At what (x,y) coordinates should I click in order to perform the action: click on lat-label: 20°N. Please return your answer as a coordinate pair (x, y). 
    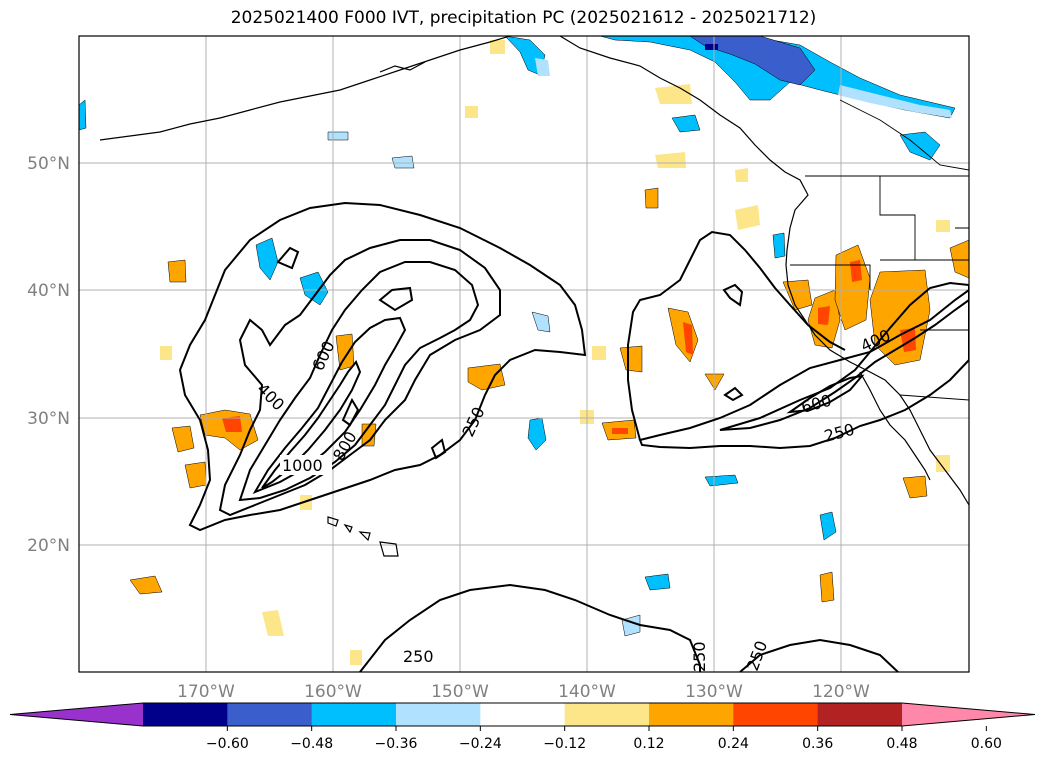
    Looking at the image, I should click on (48, 546).